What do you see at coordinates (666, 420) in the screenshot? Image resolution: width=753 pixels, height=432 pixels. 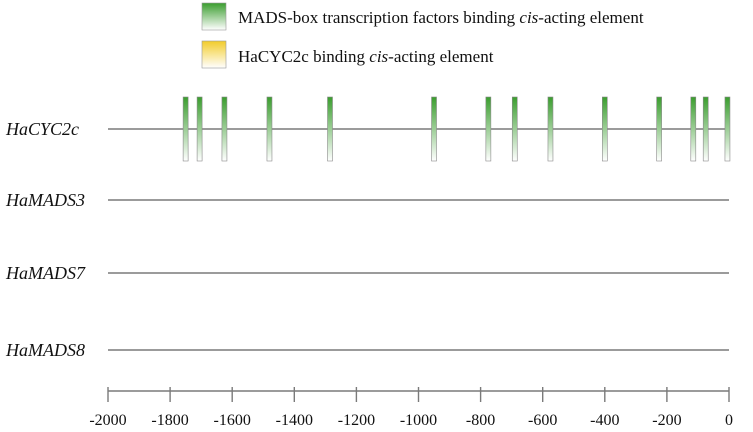 I see `axis-tick-label: -200` at bounding box center [666, 420].